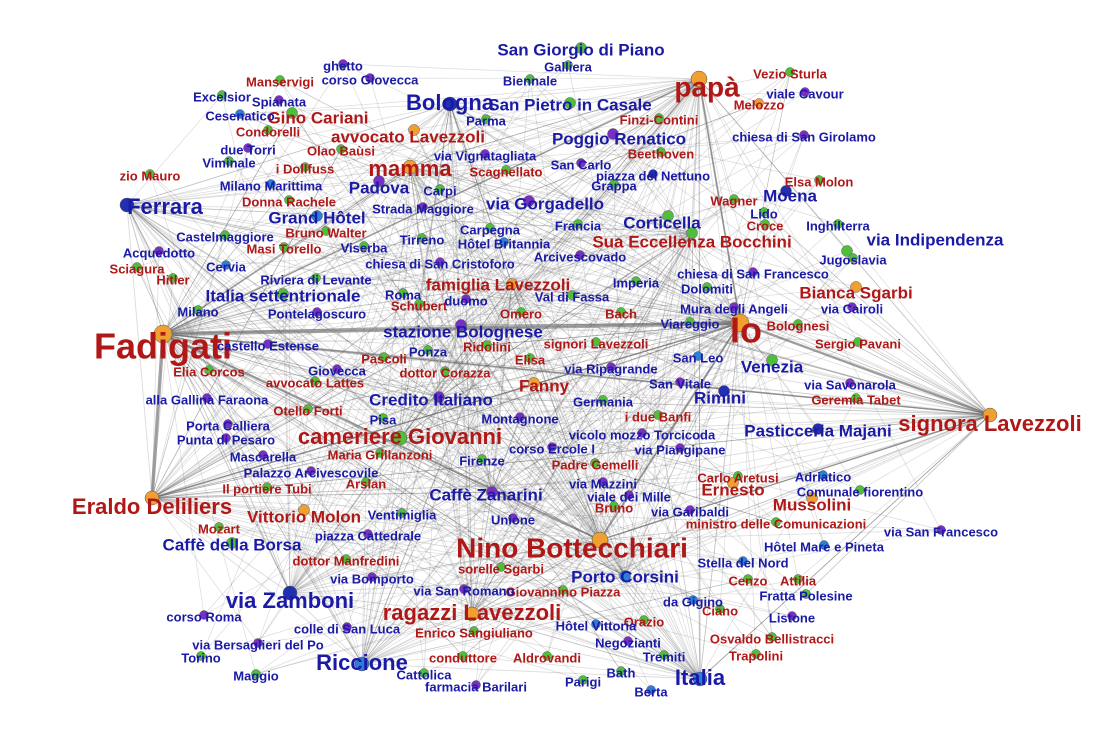  Describe the element at coordinates (664, 656) in the screenshot. I see `node-label-tremiti: Tremiti` at that location.